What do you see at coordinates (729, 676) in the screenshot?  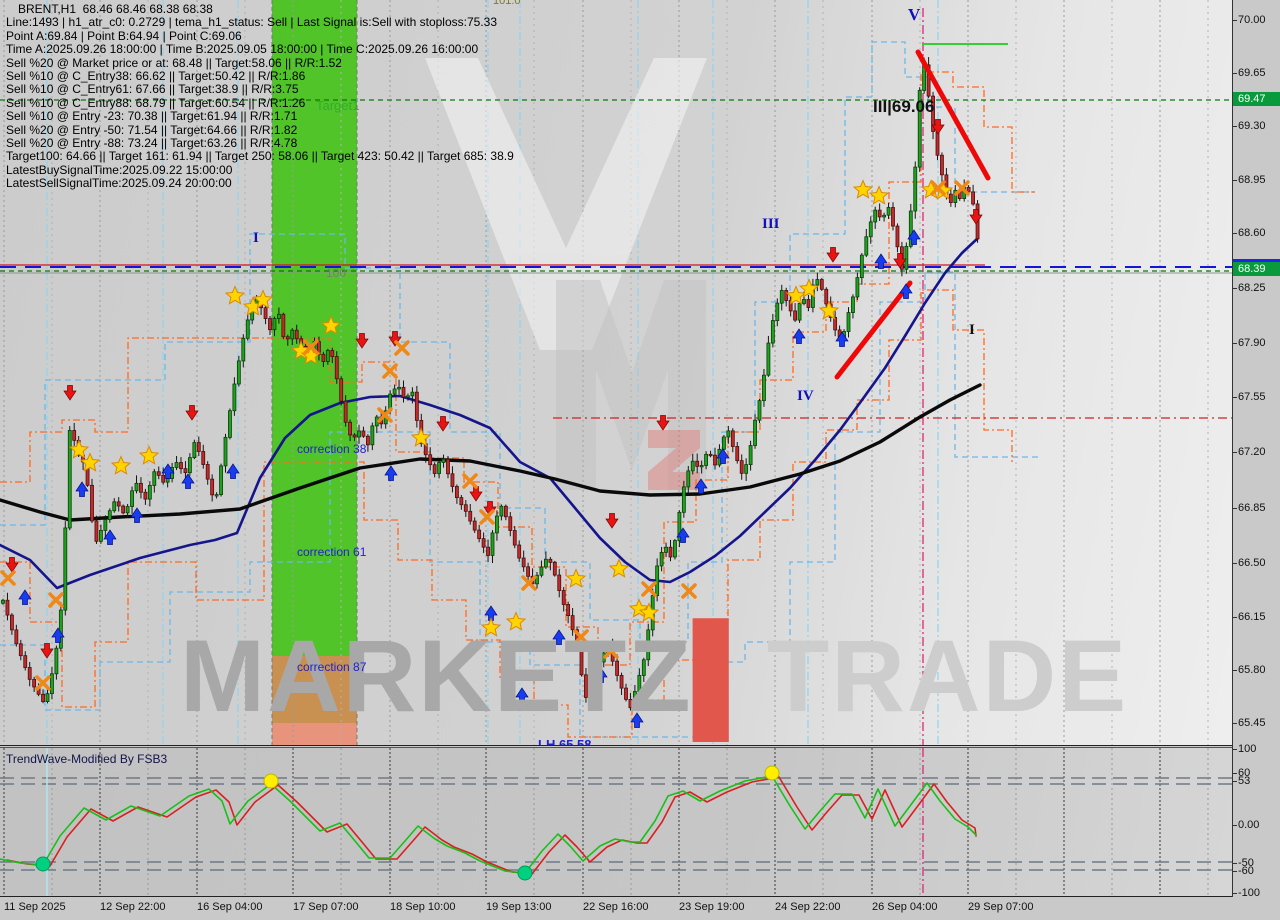 I see `watermark-bar: ▌` at bounding box center [729, 676].